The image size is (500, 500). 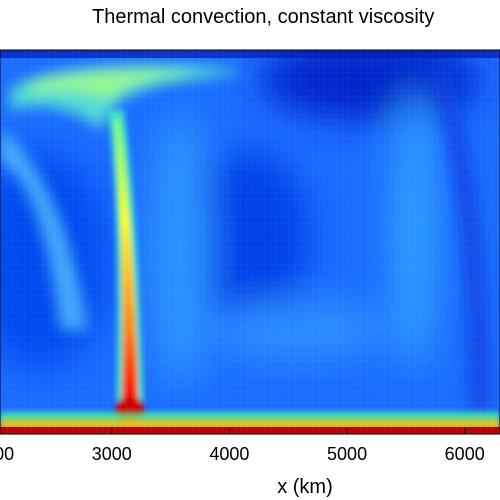 I want to click on x-tick-label: 3000, so click(x=112, y=454).